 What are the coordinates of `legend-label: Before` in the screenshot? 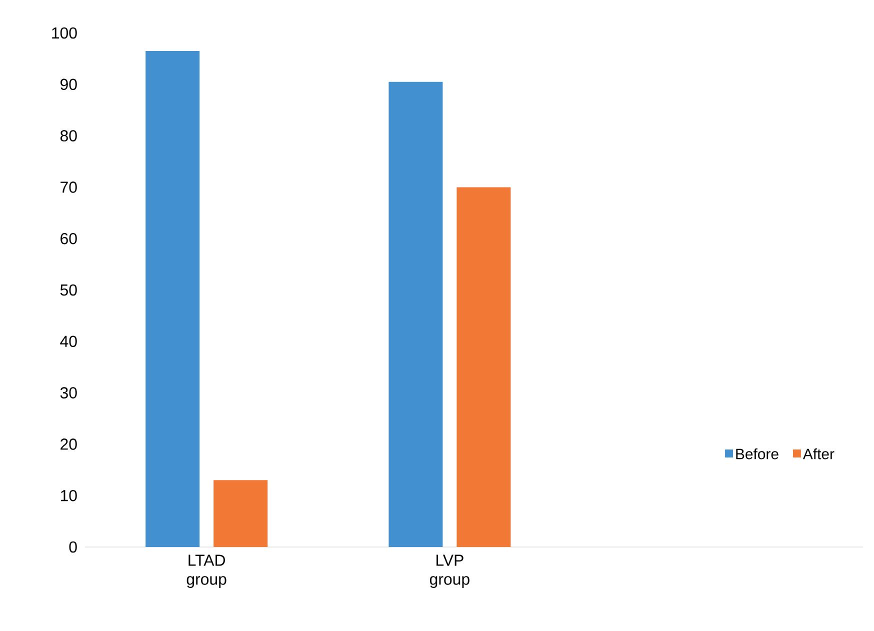 It's located at (757, 454).